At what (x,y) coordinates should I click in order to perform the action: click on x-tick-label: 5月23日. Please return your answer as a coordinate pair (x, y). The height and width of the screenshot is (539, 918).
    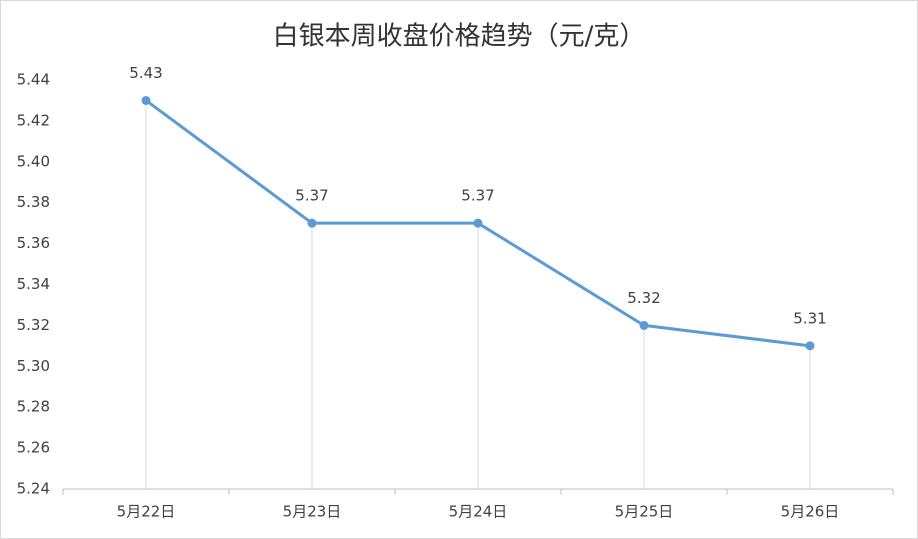
    Looking at the image, I should click on (312, 512).